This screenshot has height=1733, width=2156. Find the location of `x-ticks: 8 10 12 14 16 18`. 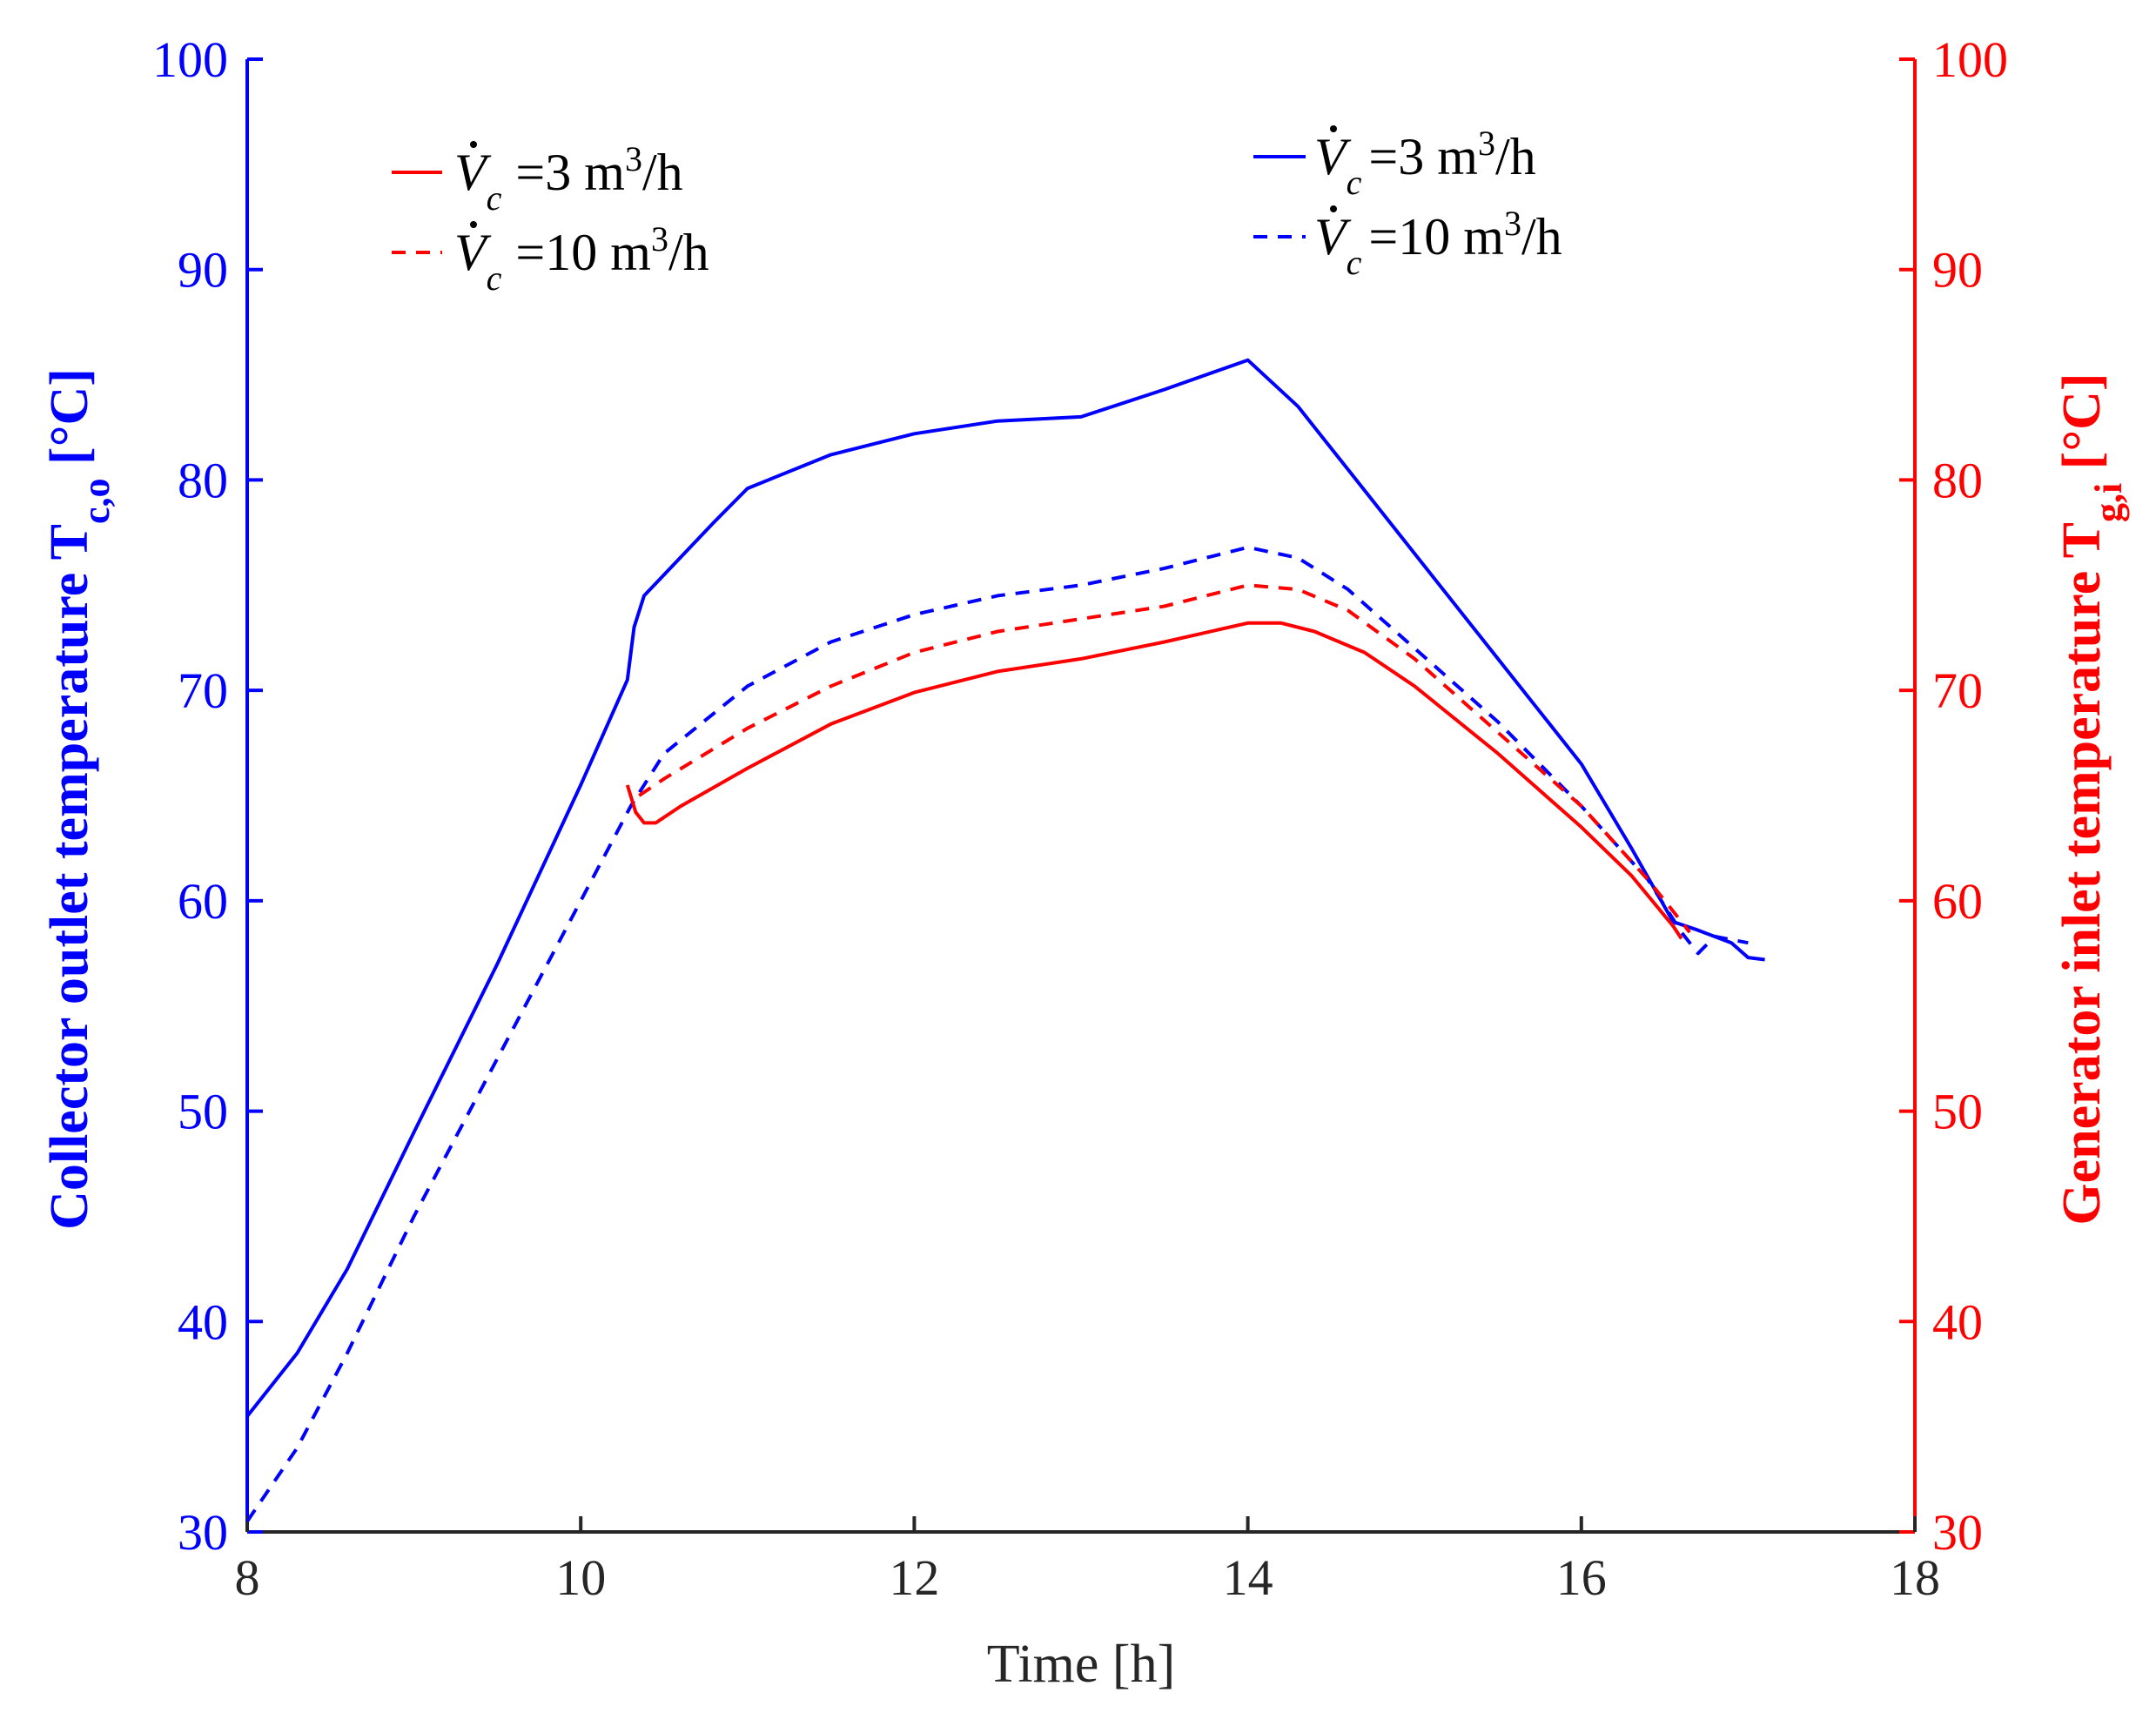

x-ticks: 8 10 12 14 16 18 is located at coordinates (1087, 1561).